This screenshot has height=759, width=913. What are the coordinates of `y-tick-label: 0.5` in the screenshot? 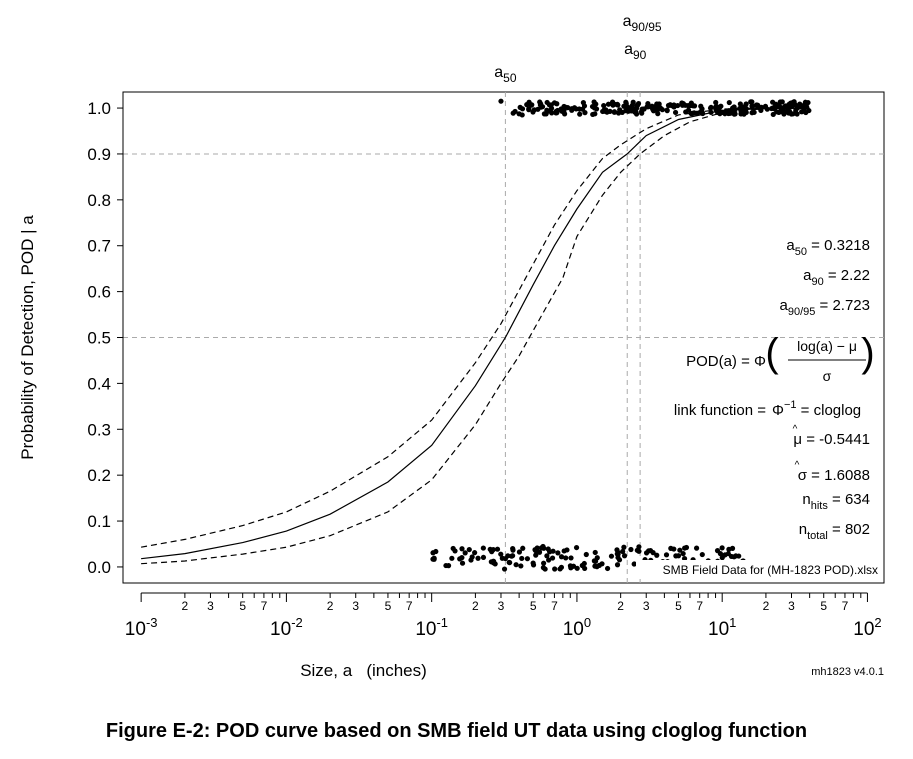 It's located at (99, 338).